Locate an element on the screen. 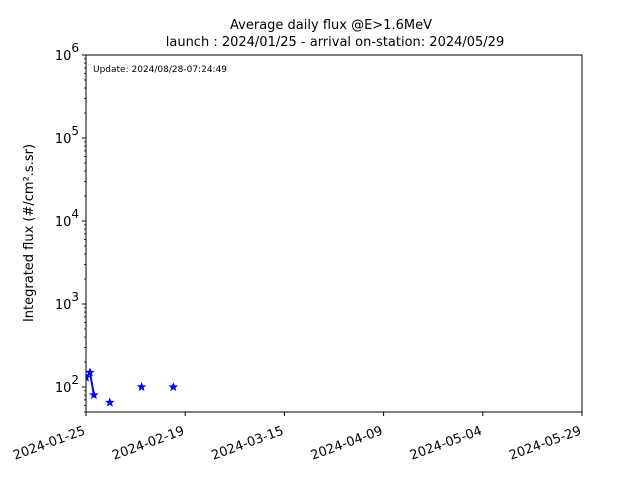 The width and height of the screenshot is (640, 480). x-tick-label: 2024-01-25 is located at coordinates (49, 444).